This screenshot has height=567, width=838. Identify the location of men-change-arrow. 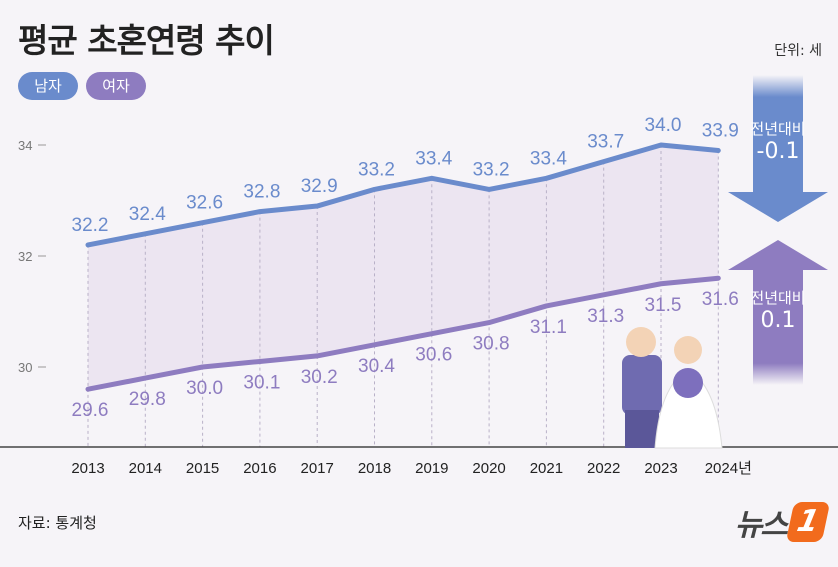
(778, 148).